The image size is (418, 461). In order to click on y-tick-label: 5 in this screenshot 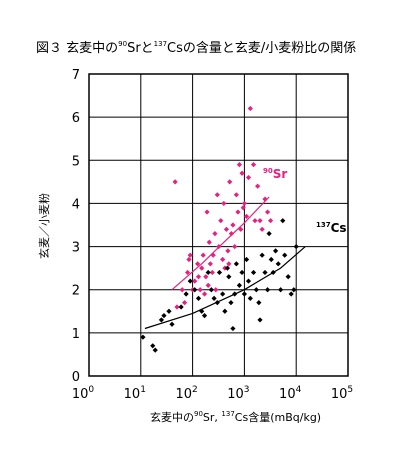, I will do `click(76, 161)`.